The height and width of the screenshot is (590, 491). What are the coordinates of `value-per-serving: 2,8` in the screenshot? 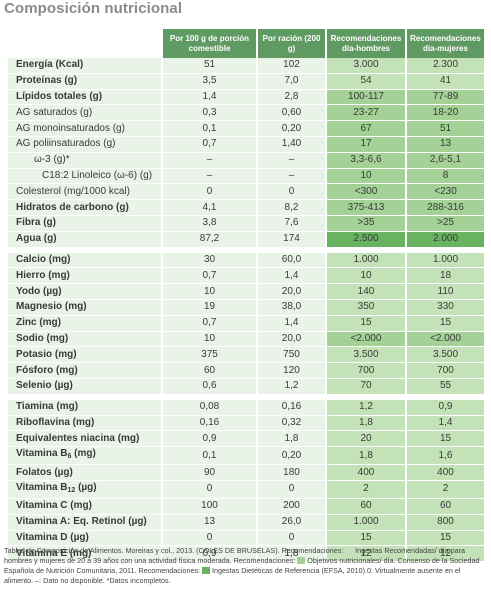 It's located at (291, 96).